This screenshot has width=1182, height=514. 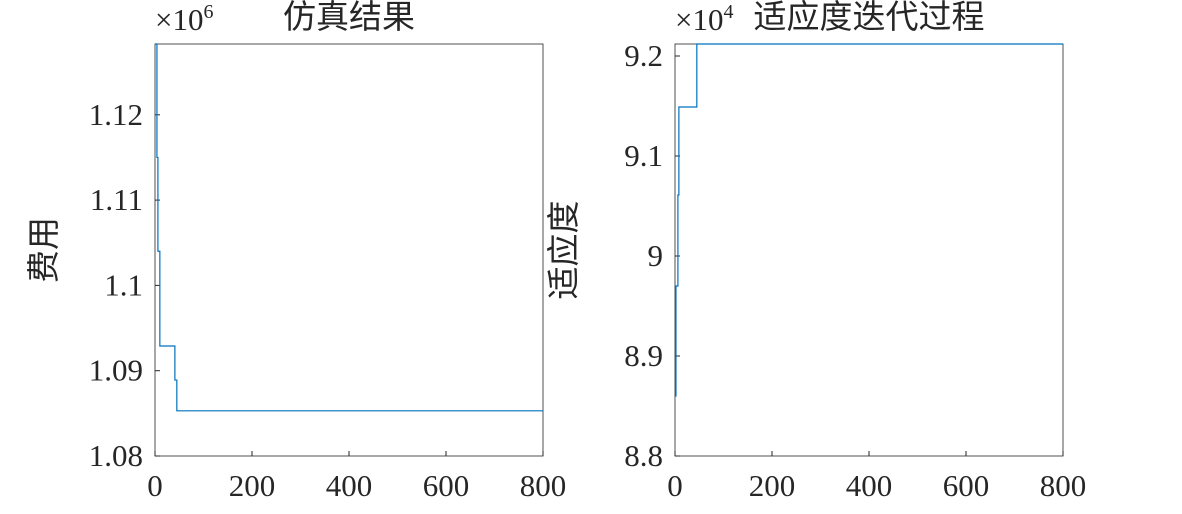 I want to click on y-multiplier: ×10⁴, so click(x=704, y=19).